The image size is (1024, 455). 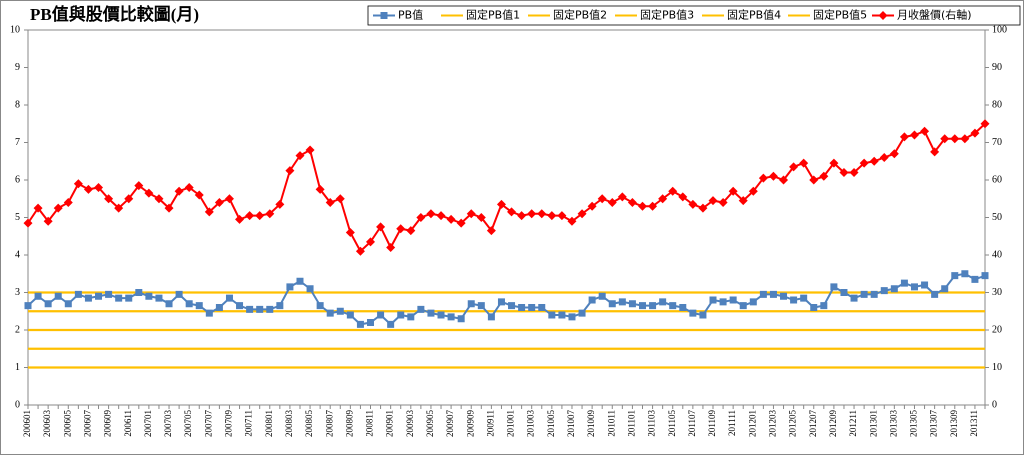 What do you see at coordinates (17, 142) in the screenshot?
I see `y-tick-label: 7` at bounding box center [17, 142].